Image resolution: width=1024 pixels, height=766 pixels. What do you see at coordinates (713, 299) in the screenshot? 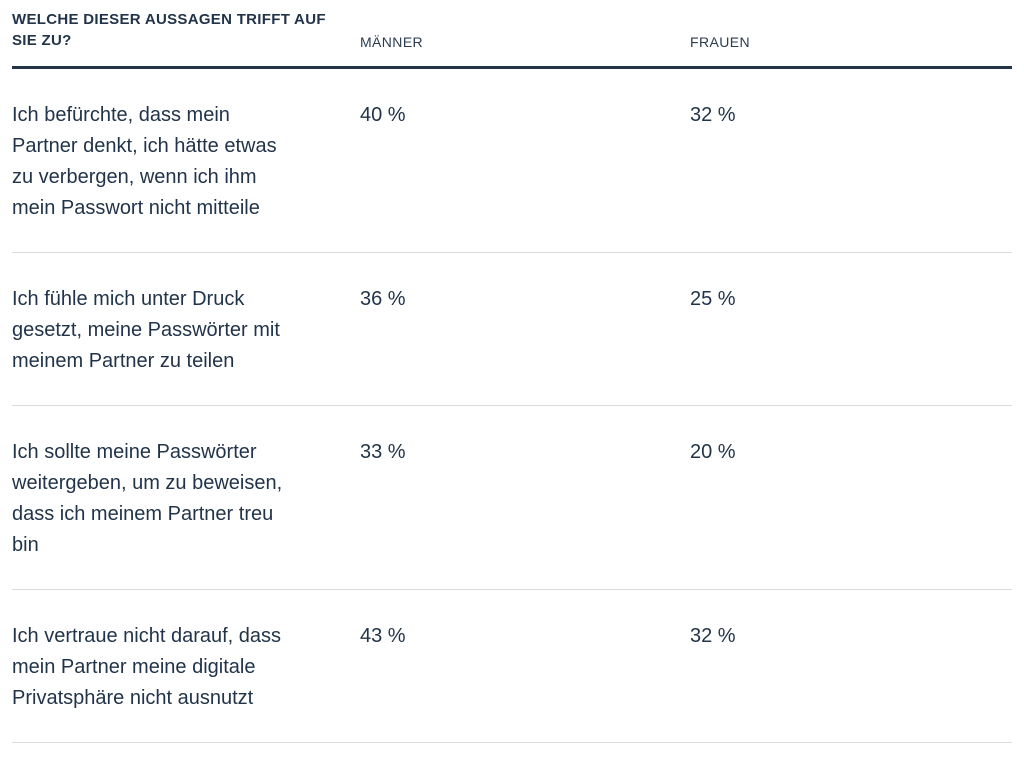
I see `women-value: 25 %` at bounding box center [713, 299].